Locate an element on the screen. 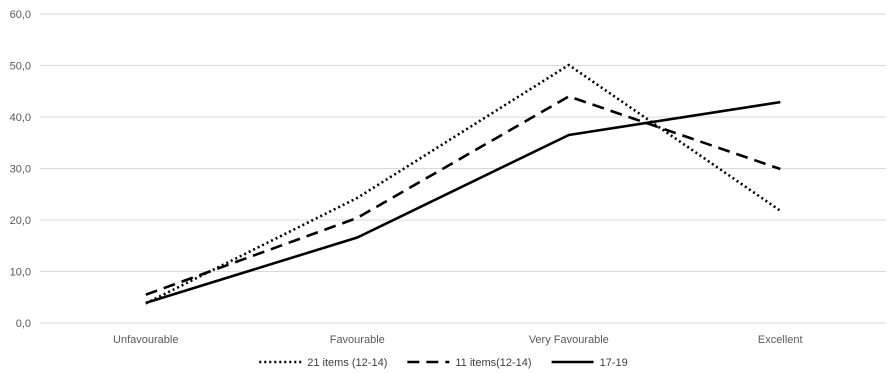 This screenshot has width=887, height=373. legend-label-2: 17-19 is located at coordinates (614, 363).